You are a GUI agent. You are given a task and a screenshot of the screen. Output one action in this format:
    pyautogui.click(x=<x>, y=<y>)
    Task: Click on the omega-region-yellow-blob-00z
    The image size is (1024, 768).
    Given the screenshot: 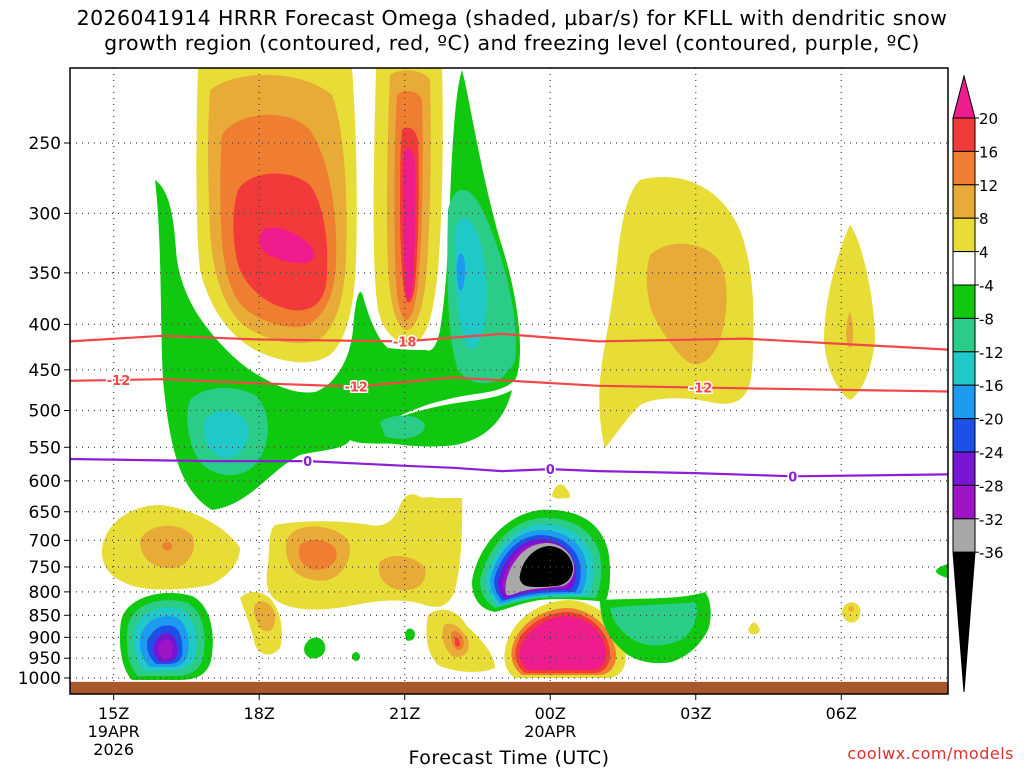 What is the action you would take?
    pyautogui.click(x=561, y=491)
    